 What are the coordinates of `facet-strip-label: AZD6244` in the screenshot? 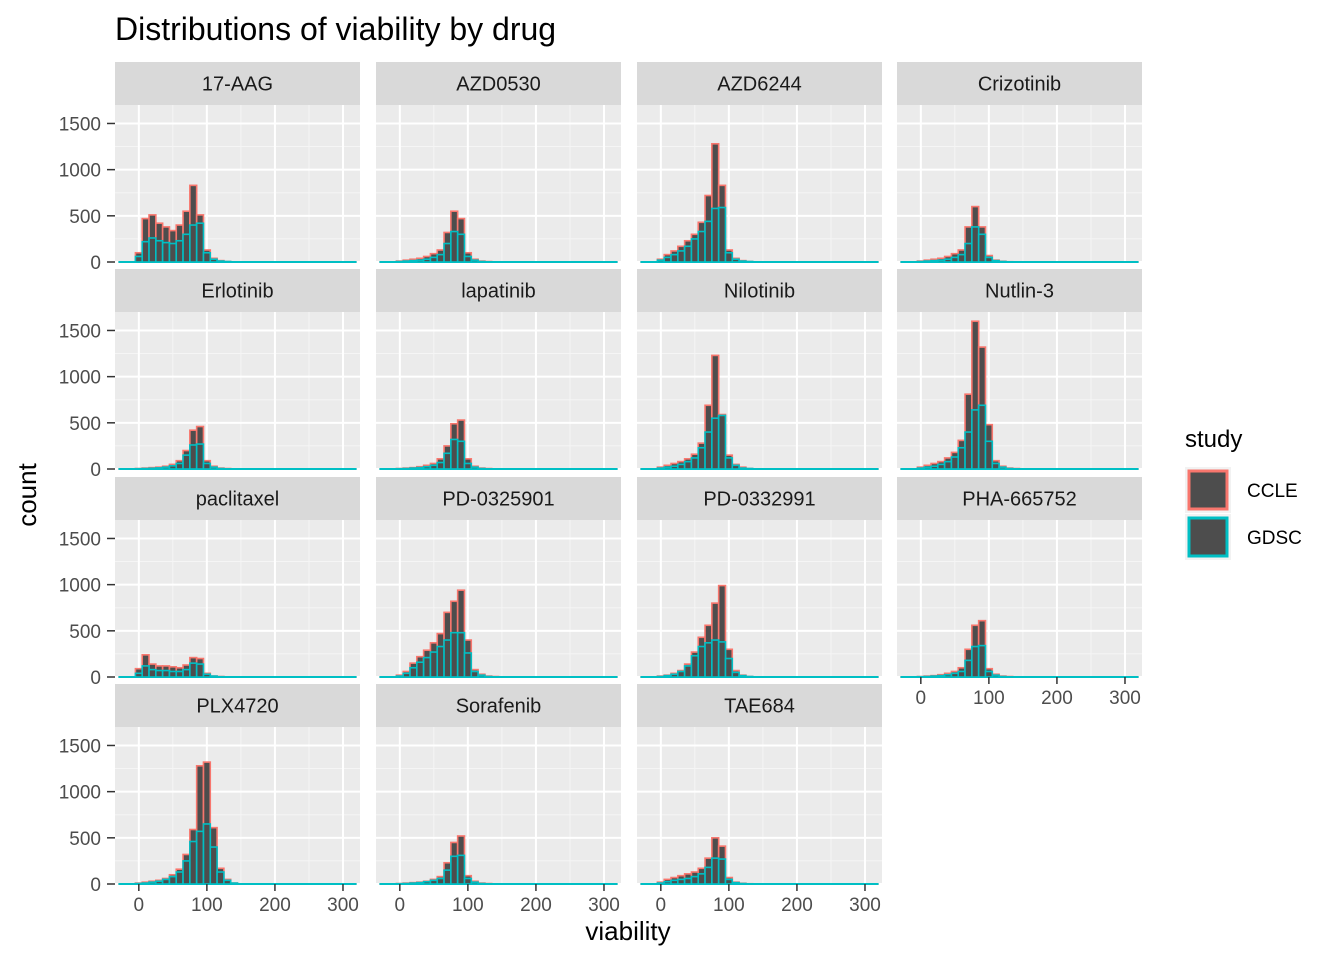 It's located at (759, 85).